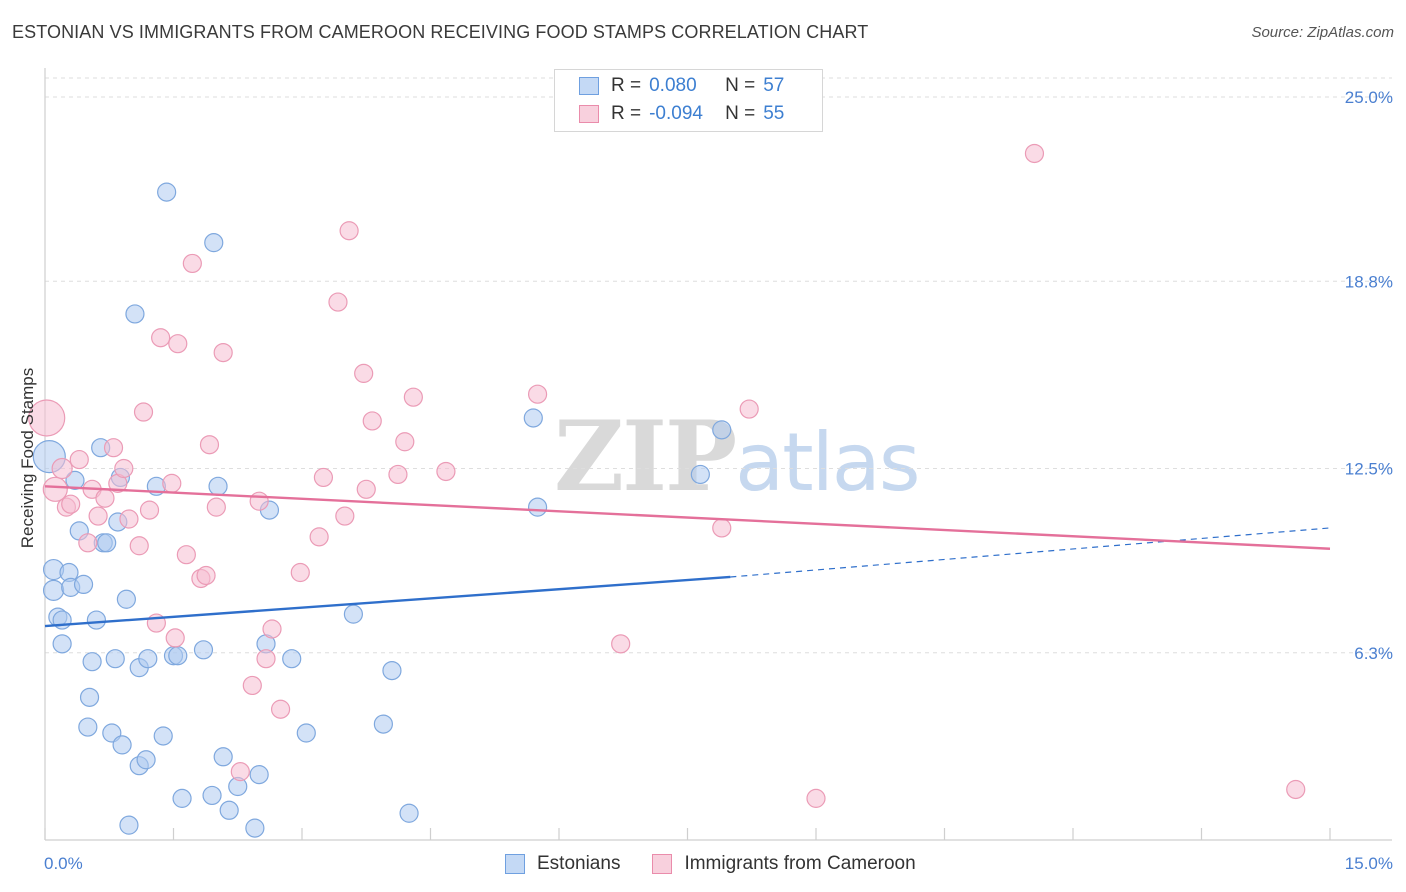 The width and height of the screenshot is (1406, 892). I want to click on watermark: ZIPatlas, so click(737, 456).